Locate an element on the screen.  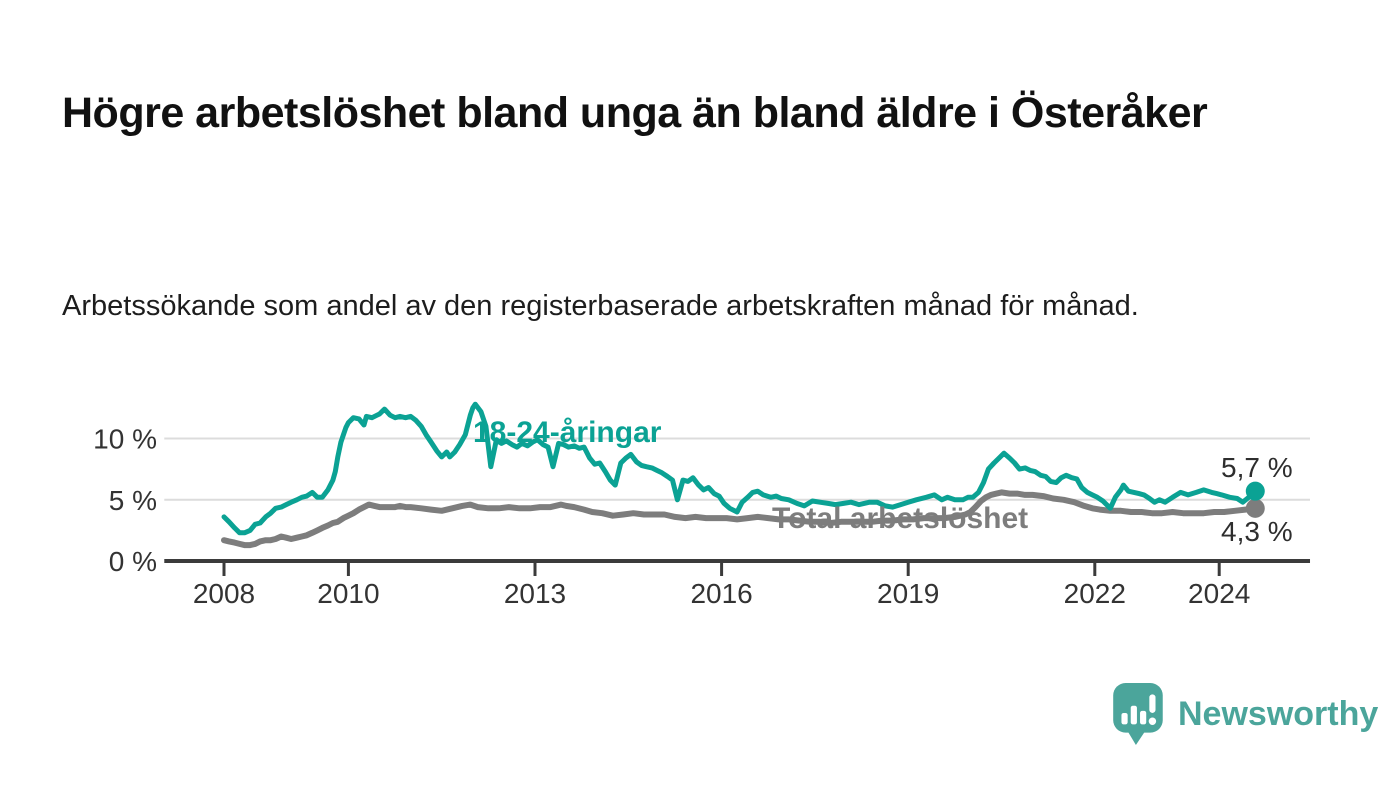
svg-text: 2024 is located at coordinates (1219, 593).